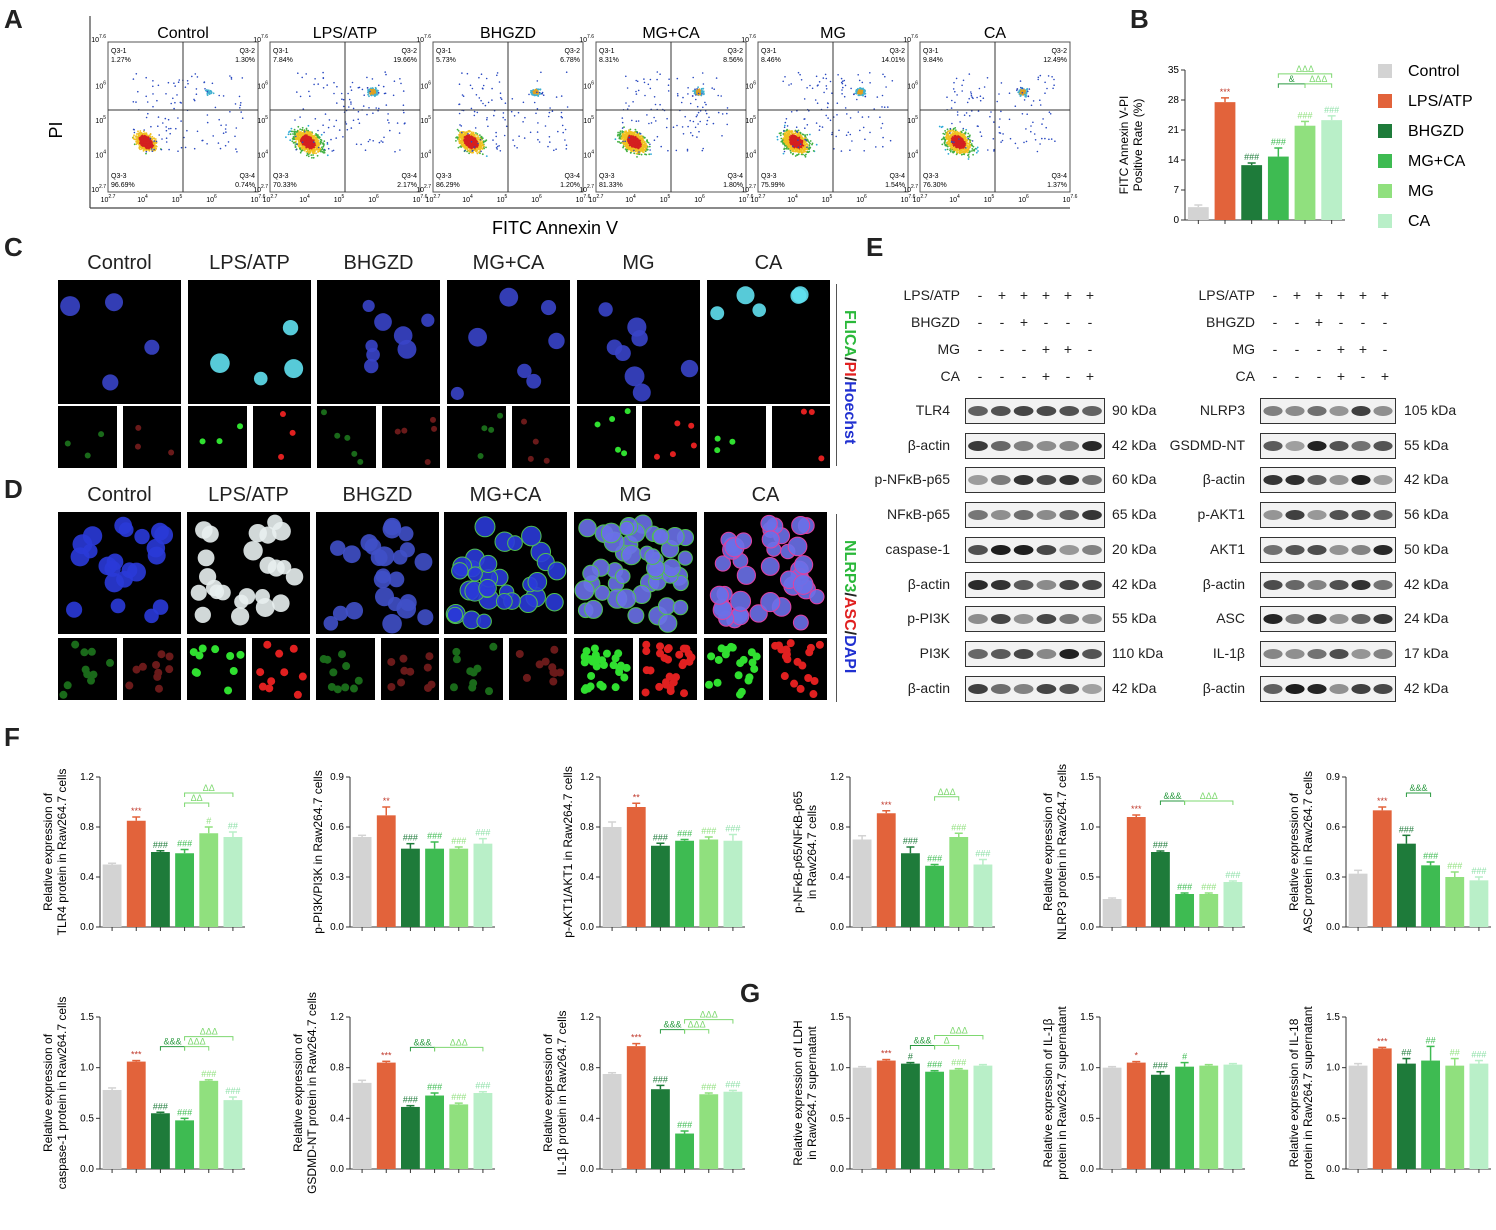  Describe the element at coordinates (245, 60) in the screenshot. I see `quadrant-percent: 1.30%` at that location.